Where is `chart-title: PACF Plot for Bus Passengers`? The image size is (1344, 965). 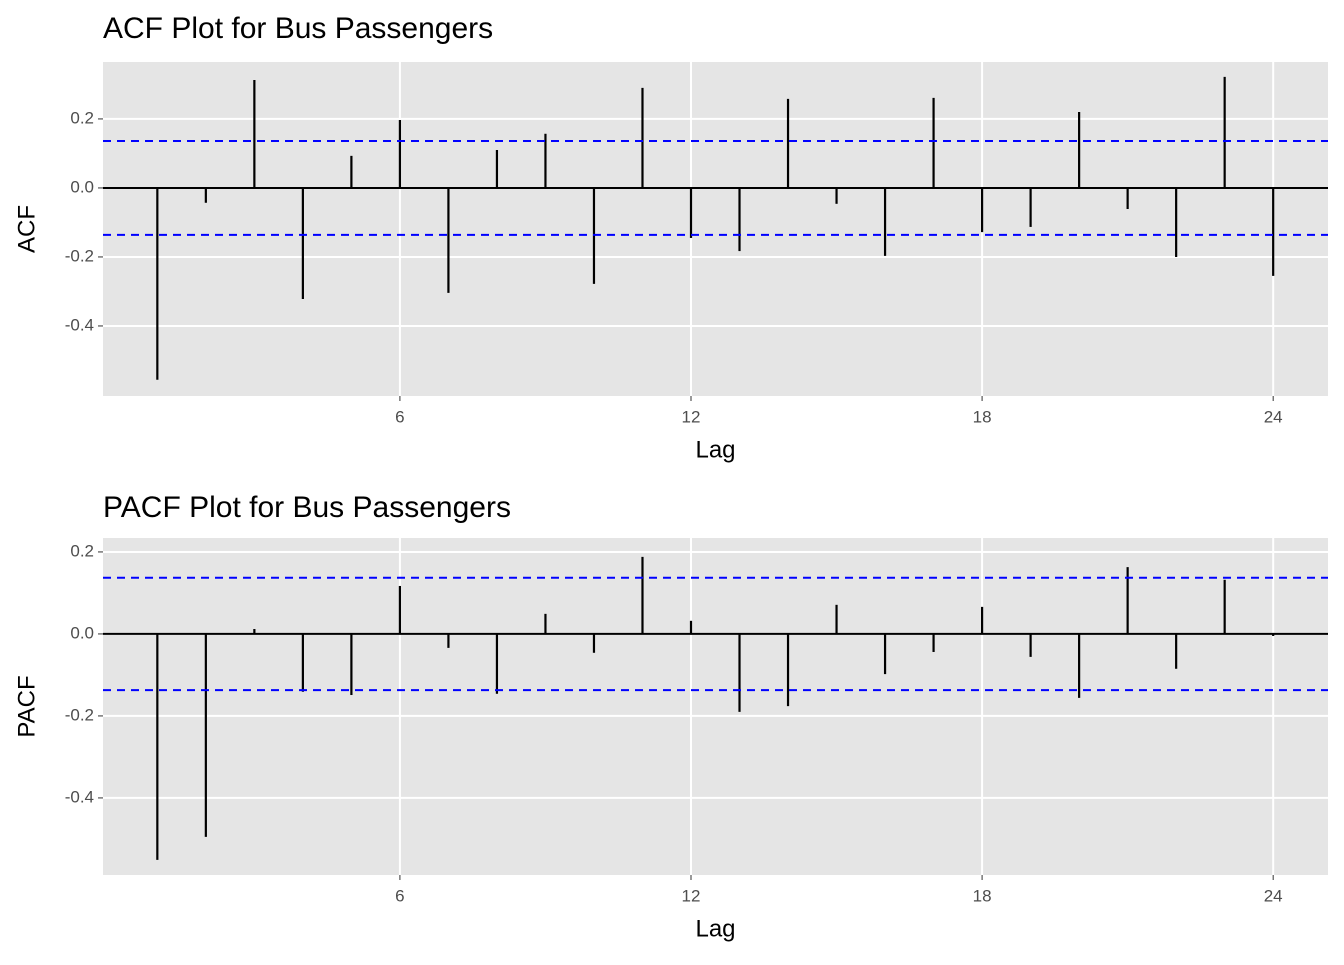 chart-title: PACF Plot for Bus Passengers is located at coordinates (307, 507).